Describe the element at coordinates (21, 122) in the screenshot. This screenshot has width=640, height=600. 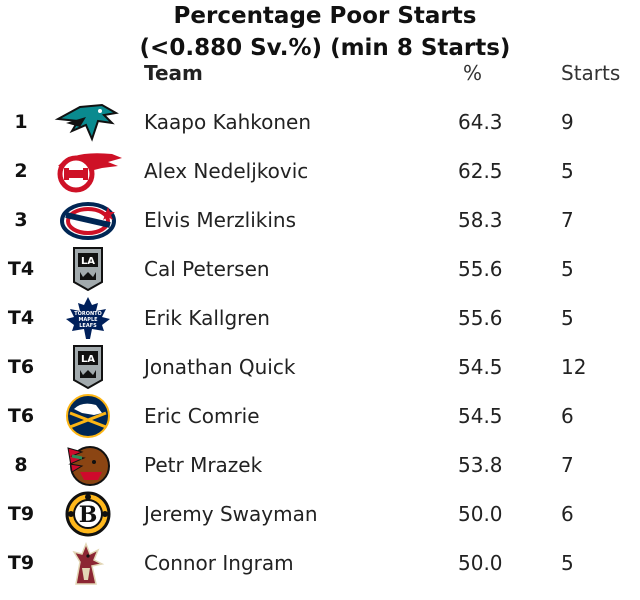
I see `rank-label: 1` at that location.